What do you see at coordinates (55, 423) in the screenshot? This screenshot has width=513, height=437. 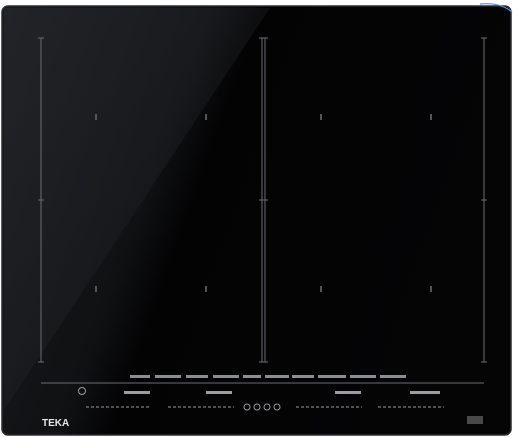 I see `brand-logo: TEKA` at bounding box center [55, 423].